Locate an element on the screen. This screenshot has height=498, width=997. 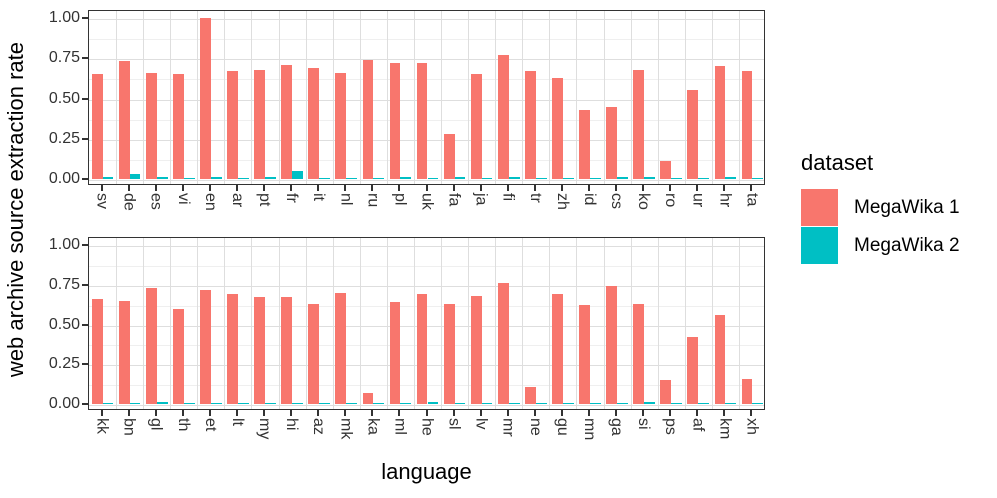
bar-megawika1-xh is located at coordinates (747, 391).